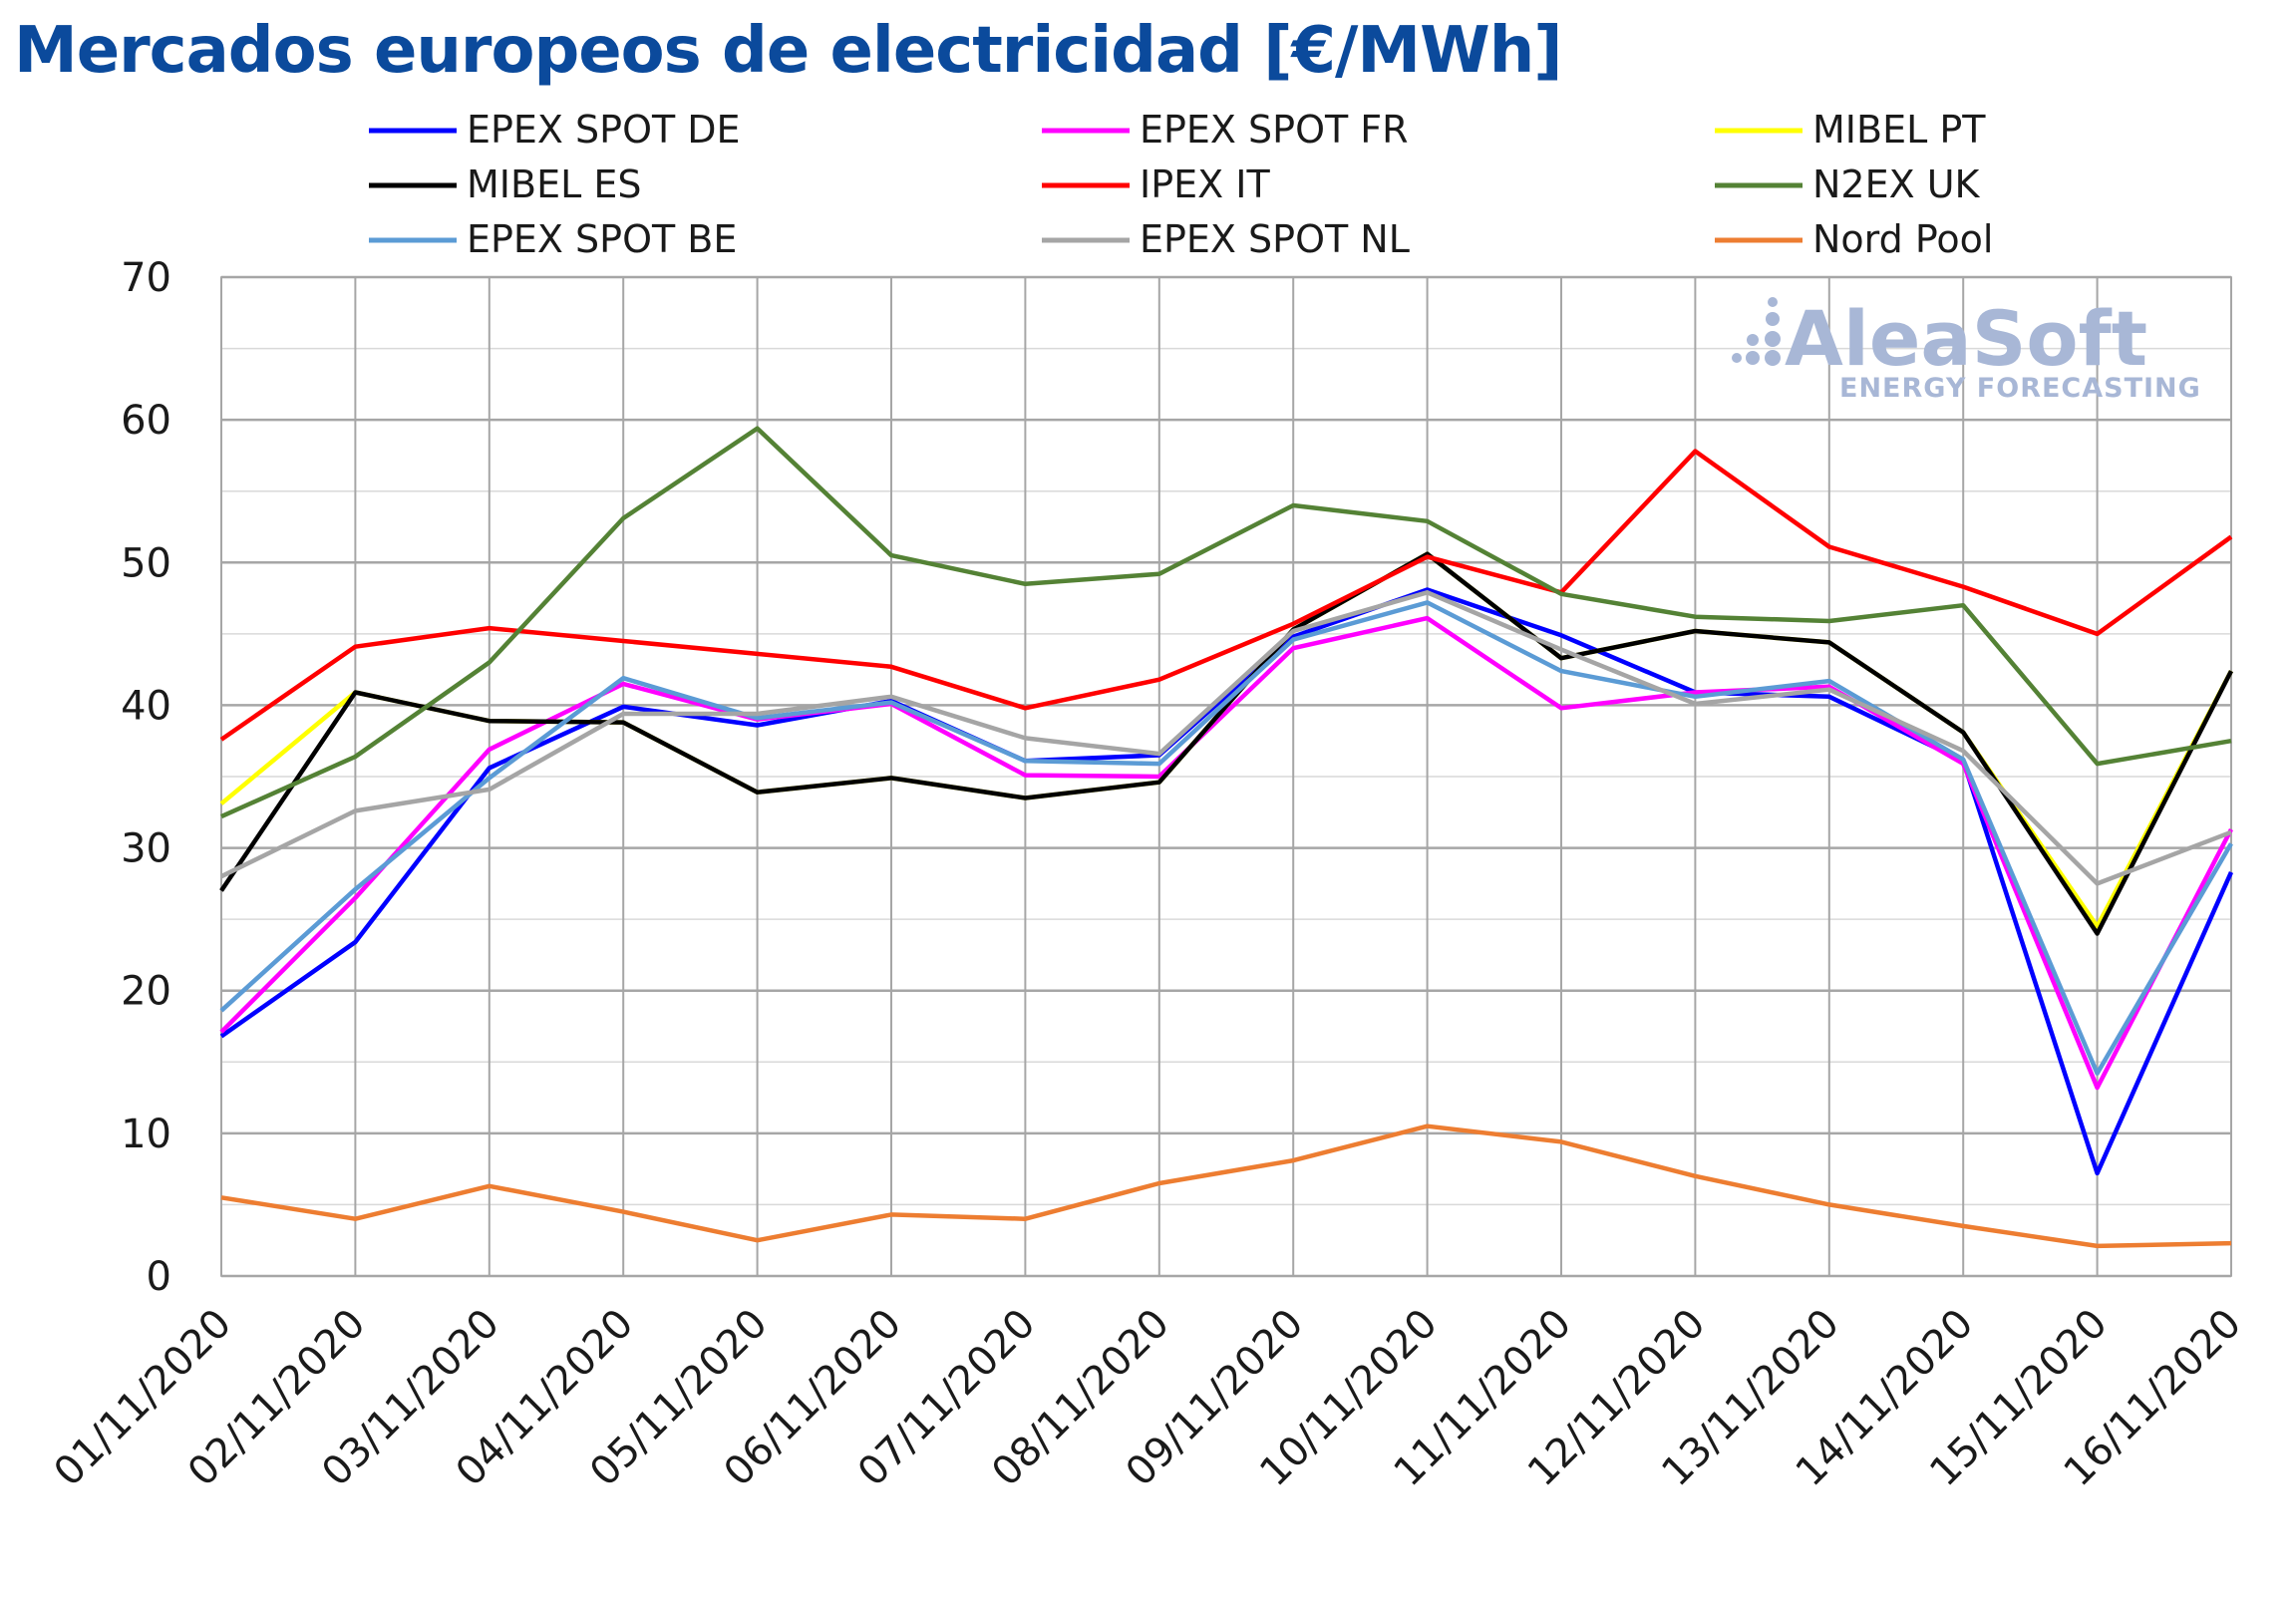 This screenshot has height=1601, width=2296. Describe the element at coordinates (1756, 331) in the screenshot. I see `logo-dots-icon` at that location.